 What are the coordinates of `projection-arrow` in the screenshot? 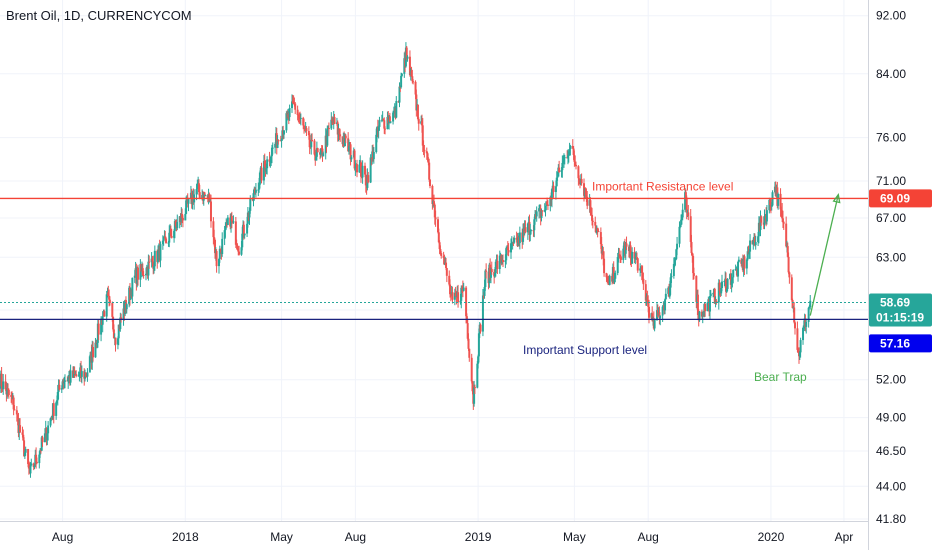 It's located at (824, 255).